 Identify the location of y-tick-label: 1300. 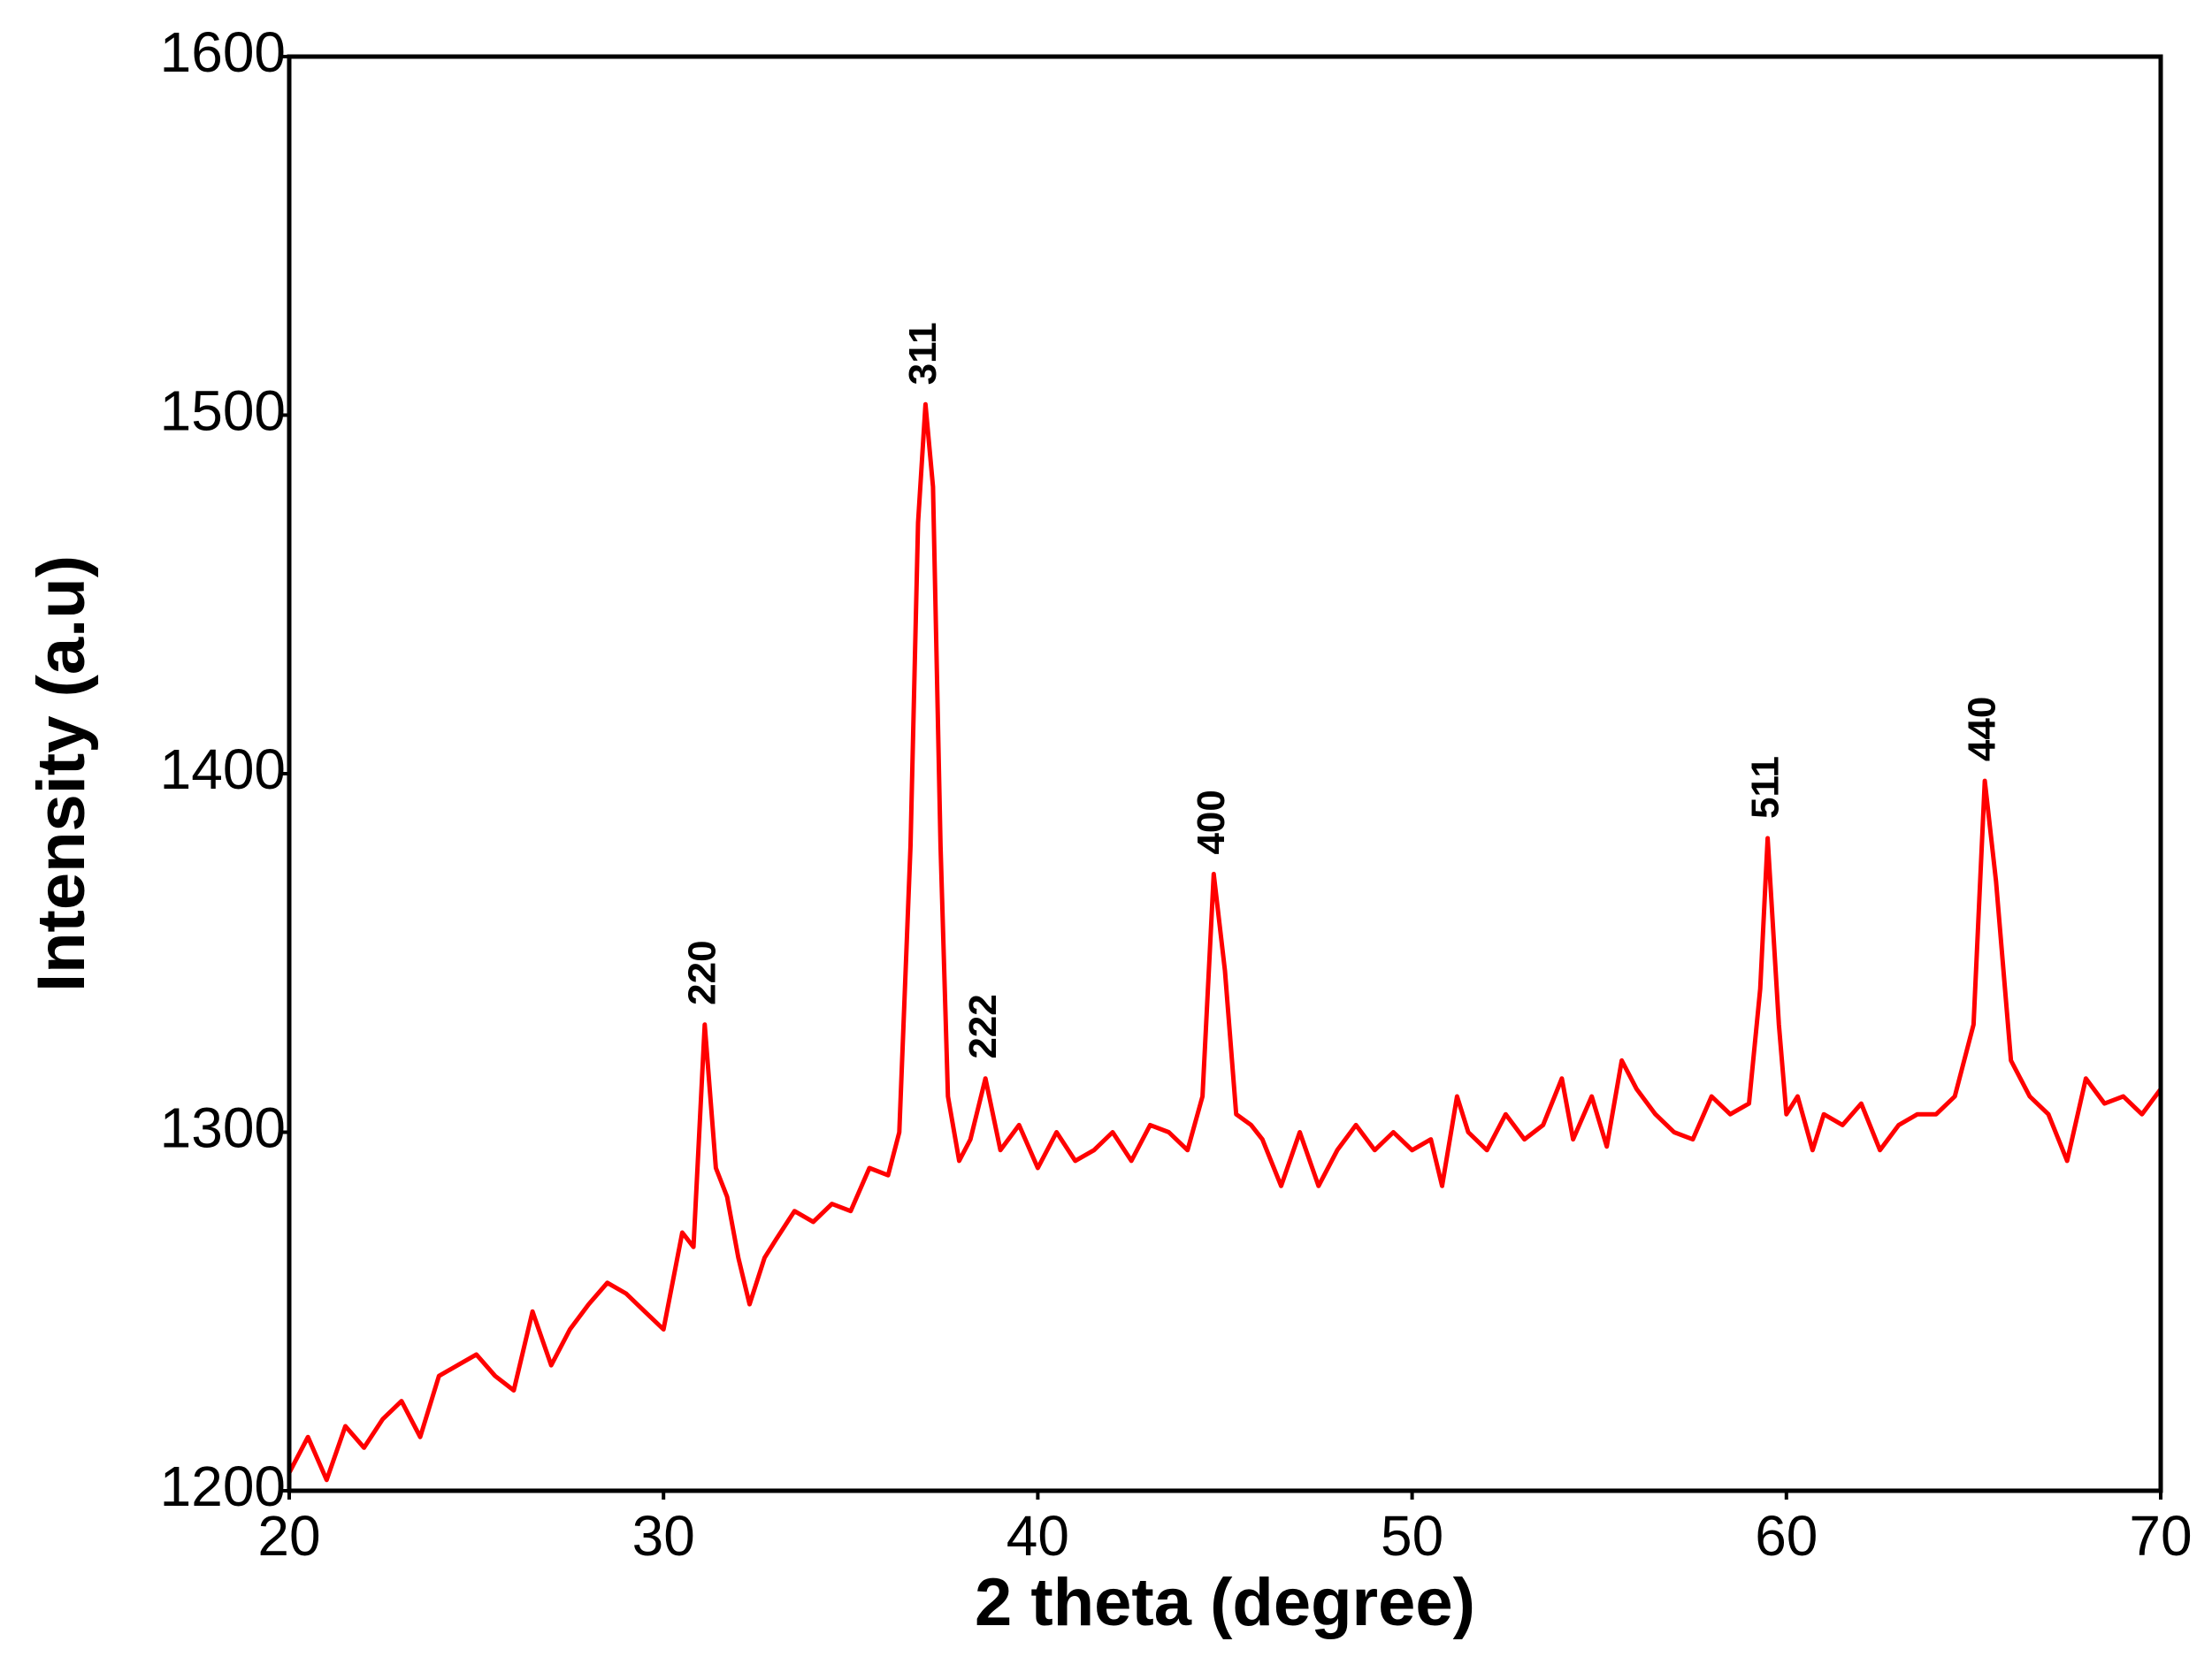
(223, 1127).